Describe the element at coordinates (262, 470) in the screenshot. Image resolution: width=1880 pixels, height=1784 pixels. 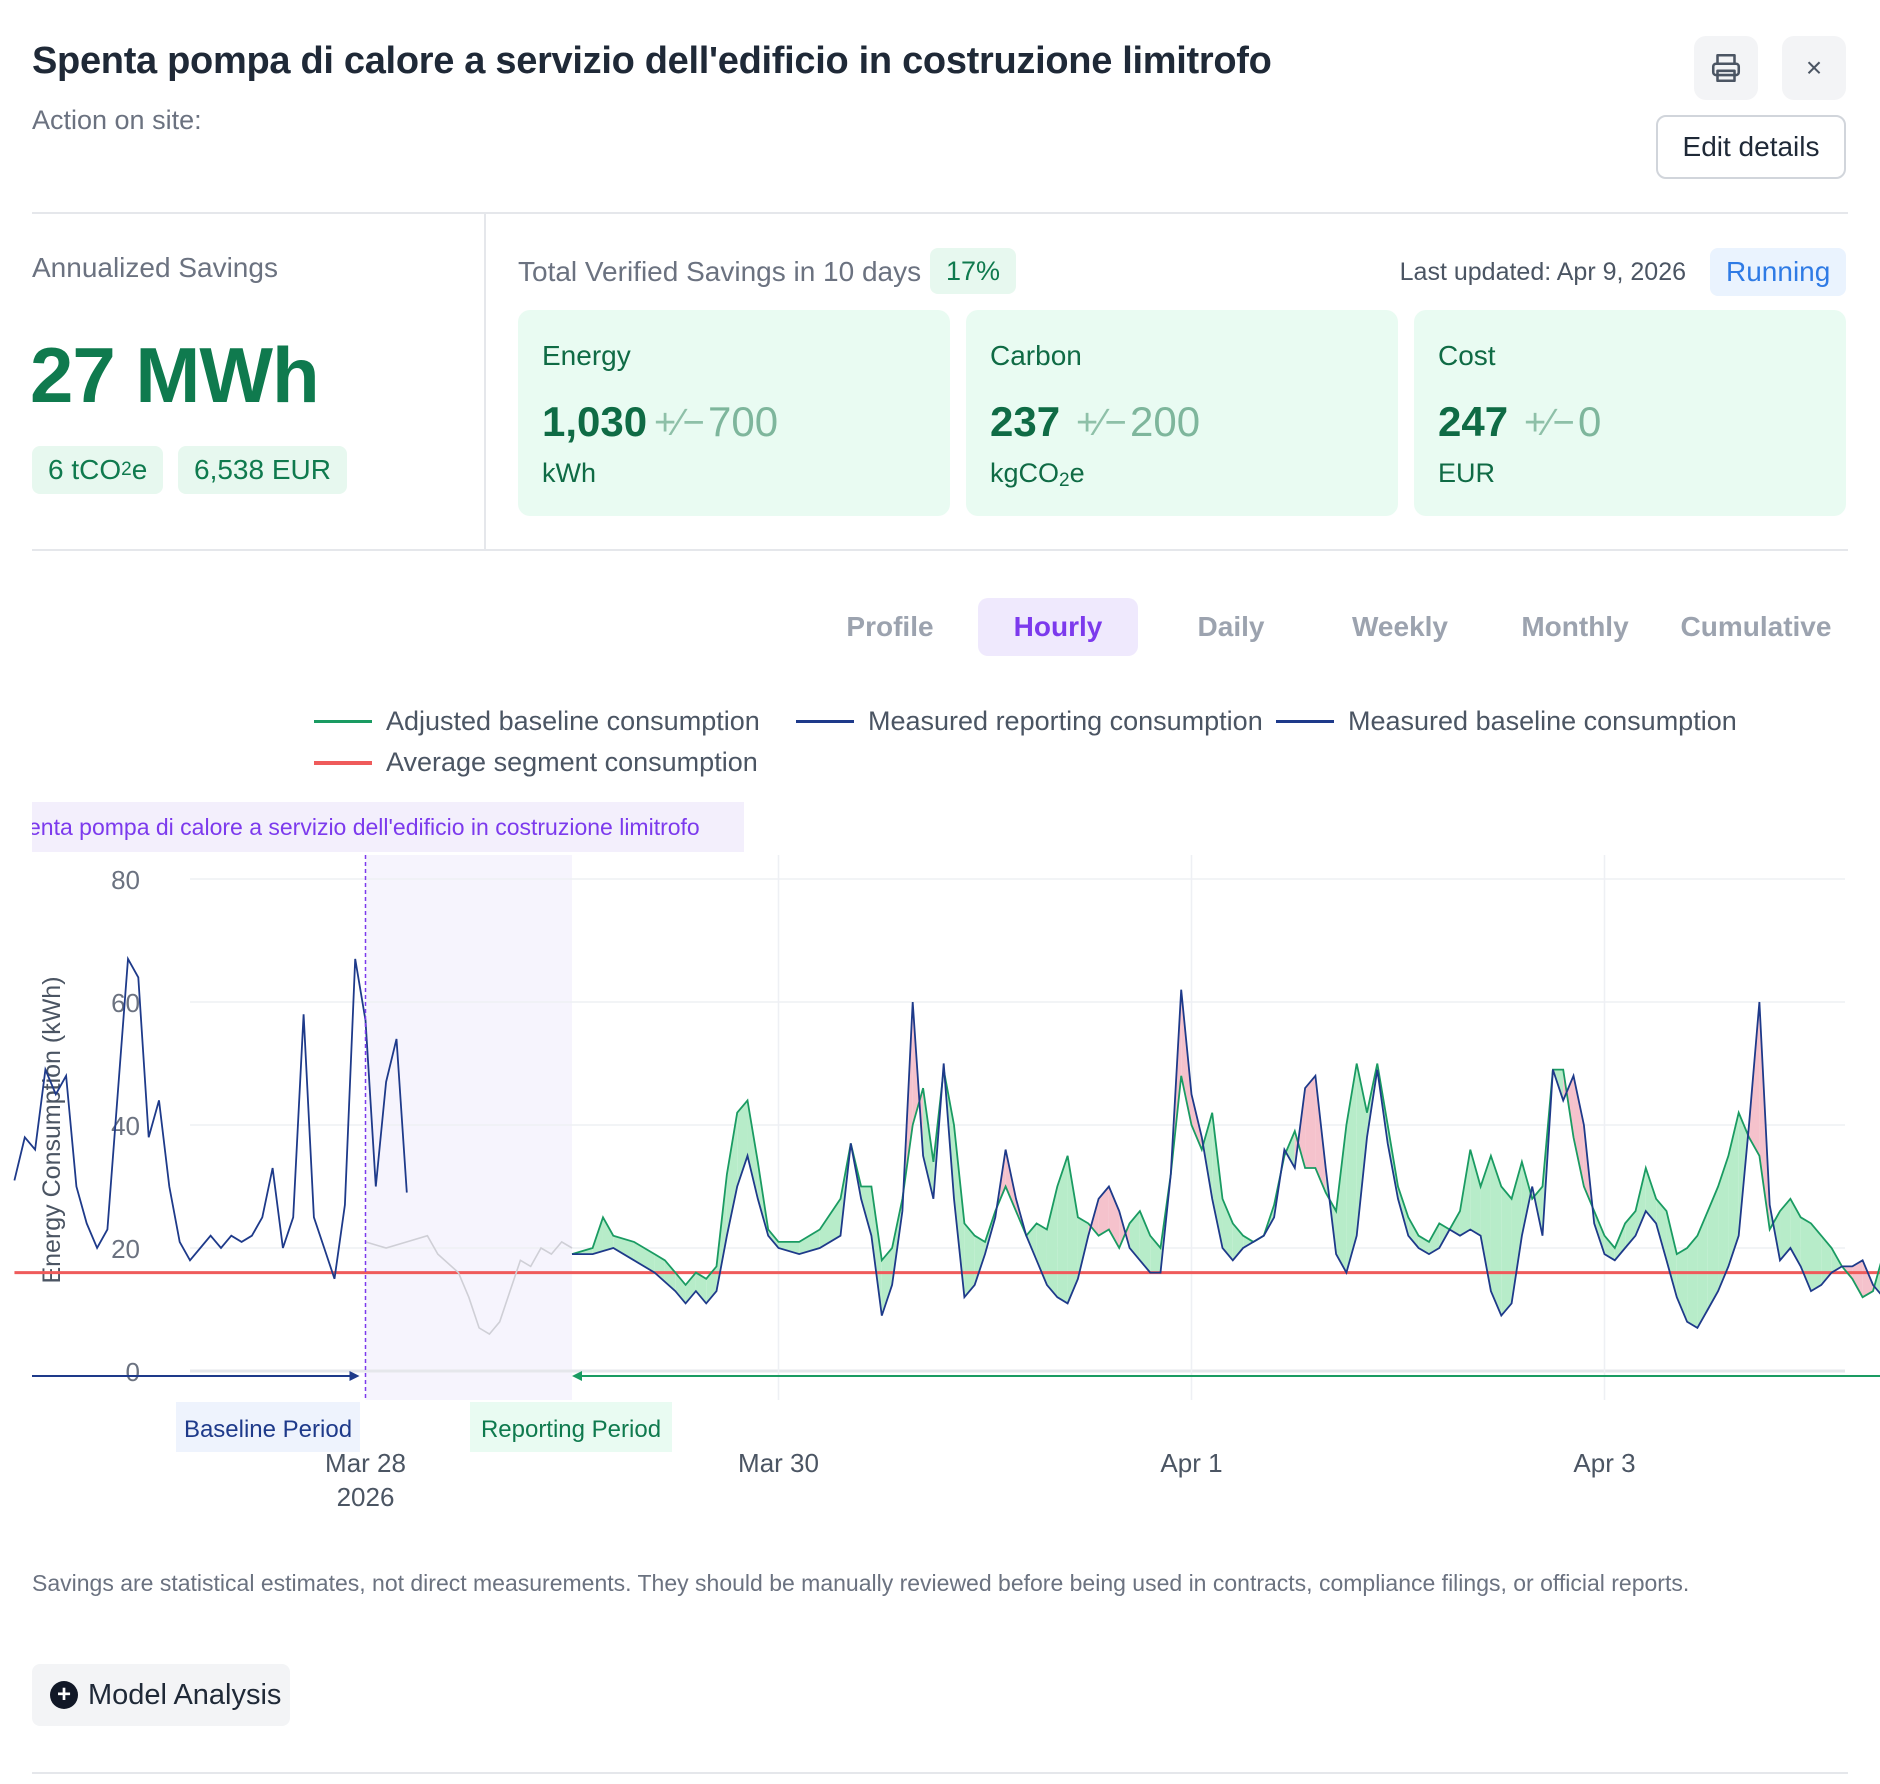
I see `cost-pill: 6,538 EUR` at that location.